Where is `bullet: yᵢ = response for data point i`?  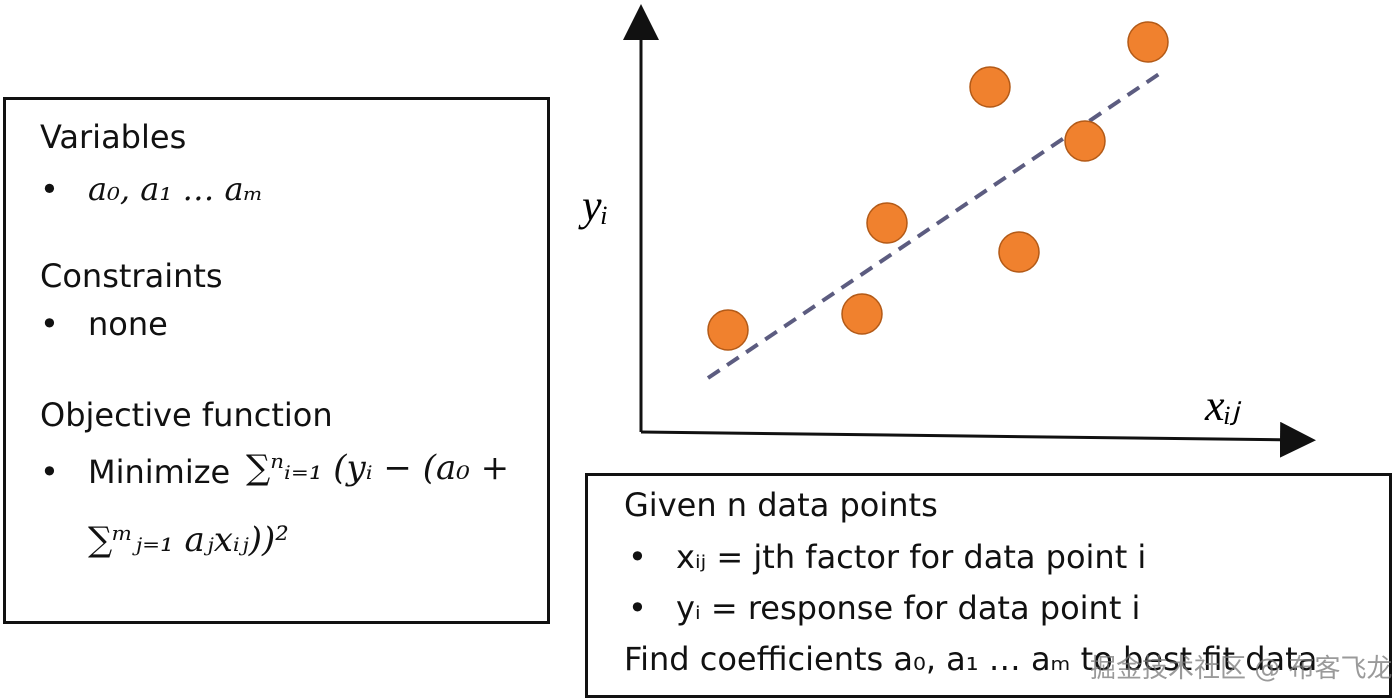
bullet: yᵢ = response for data point i is located at coordinates (884, 608).